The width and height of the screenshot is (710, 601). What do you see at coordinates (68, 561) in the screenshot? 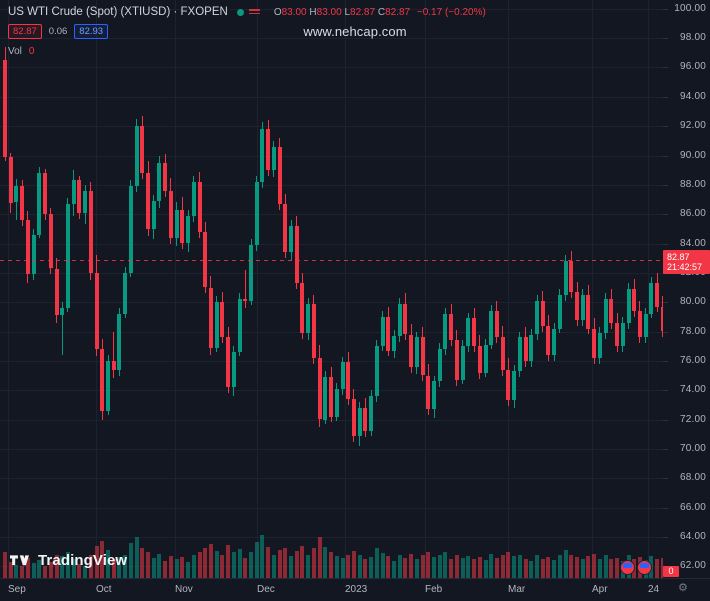
I see `tradingview-logo: TradingView` at bounding box center [68, 561].